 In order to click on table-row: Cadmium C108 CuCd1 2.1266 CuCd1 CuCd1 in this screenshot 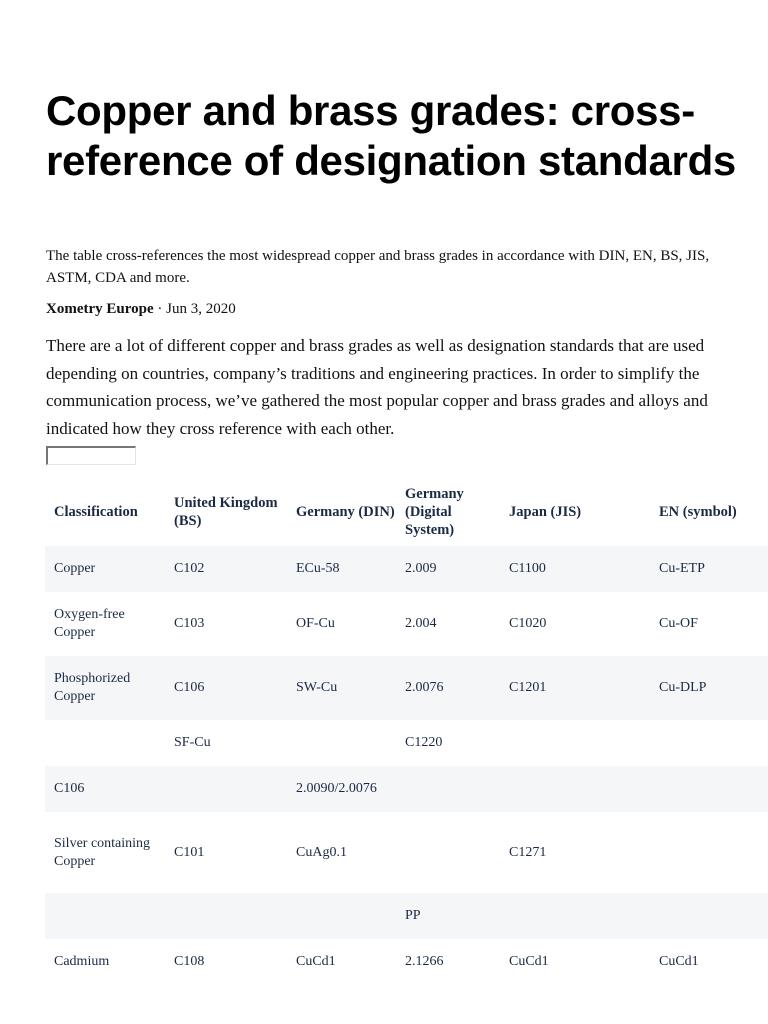, I will do `click(406, 962)`.